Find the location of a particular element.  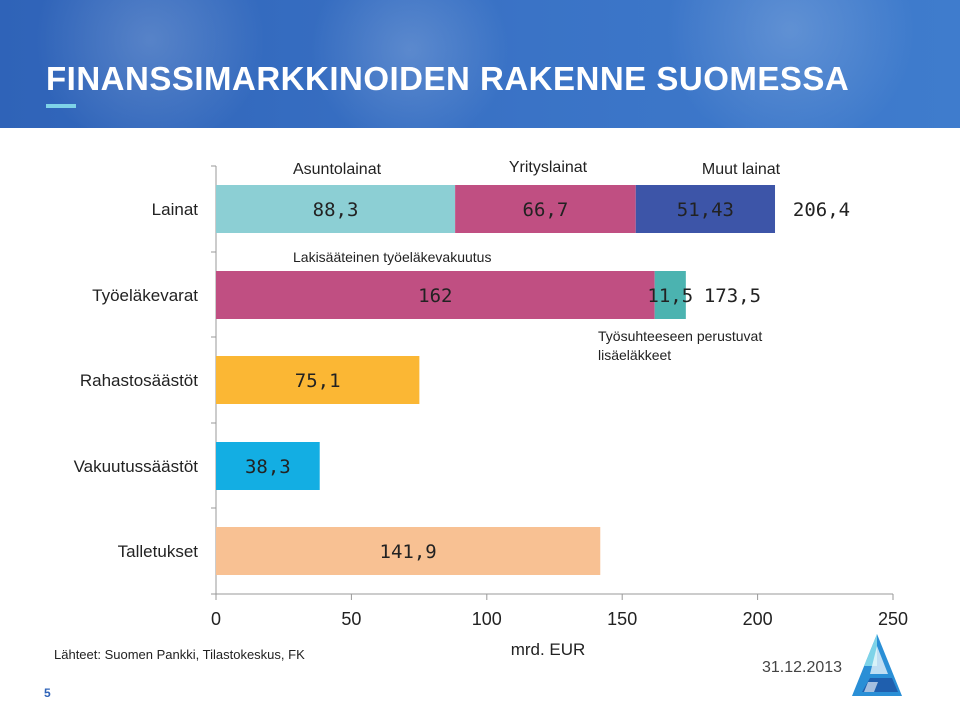

x-tick-label: 200 is located at coordinates (758, 619).